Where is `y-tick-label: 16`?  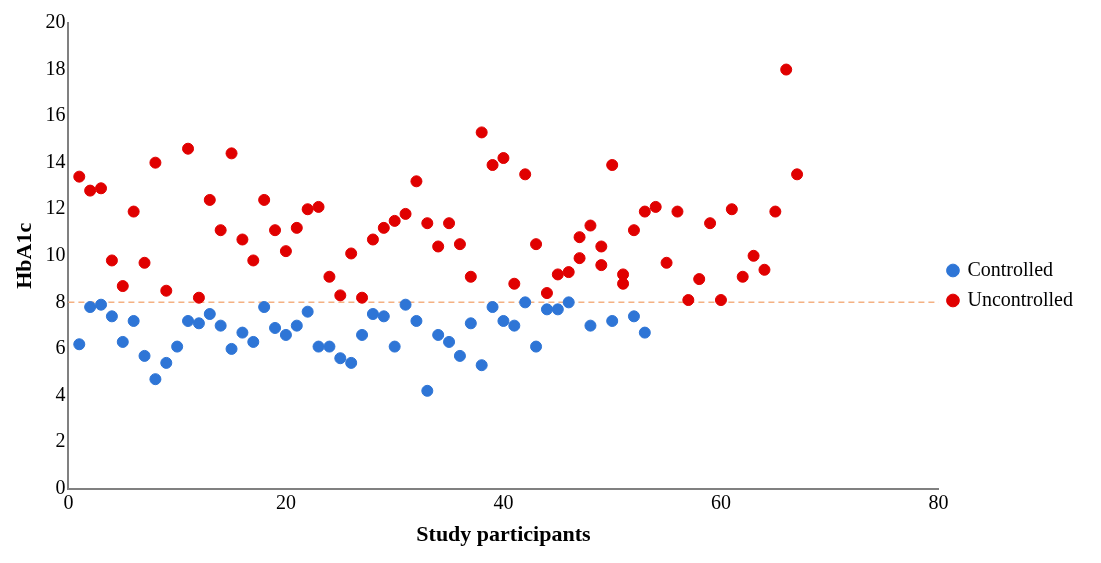
y-tick-label: 16 is located at coordinates (55, 114).